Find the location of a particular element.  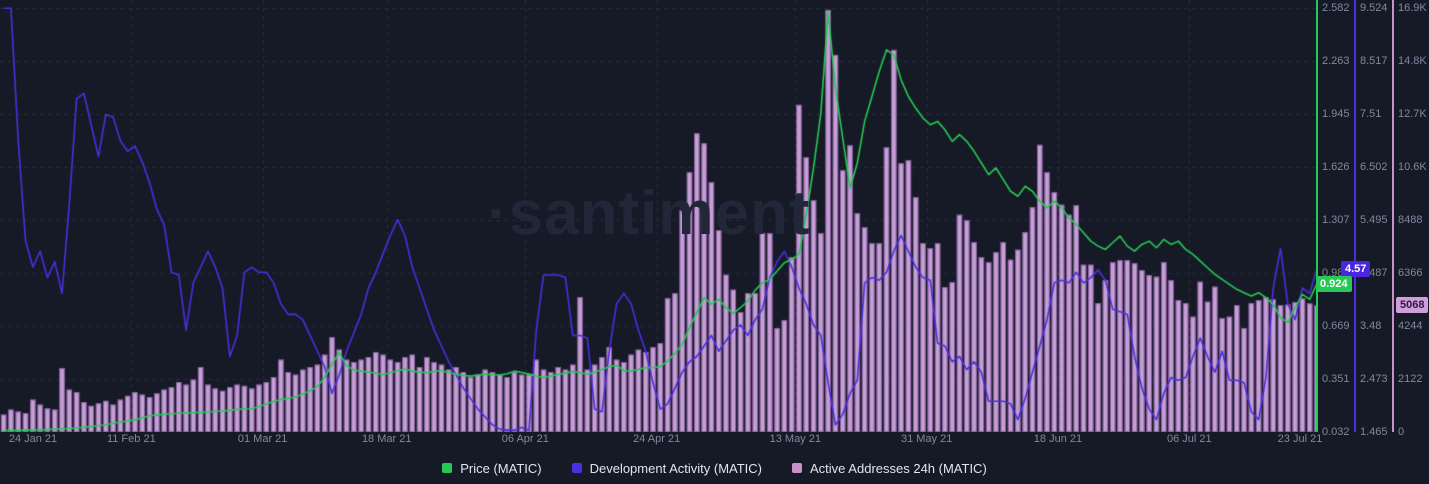

x-axis-label: 24 Apr 21 is located at coordinates (657, 439).